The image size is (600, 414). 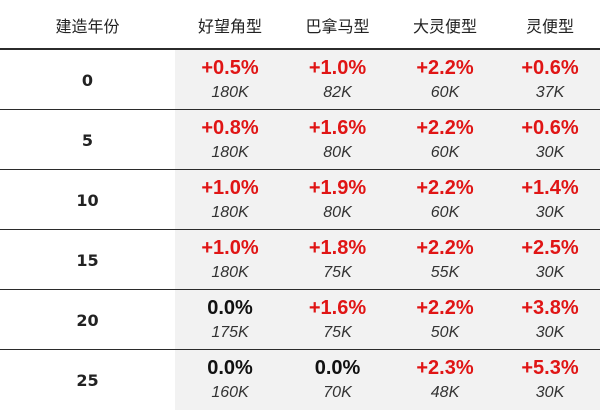 What do you see at coordinates (300, 49) in the screenshot?
I see `header-divider` at bounding box center [300, 49].